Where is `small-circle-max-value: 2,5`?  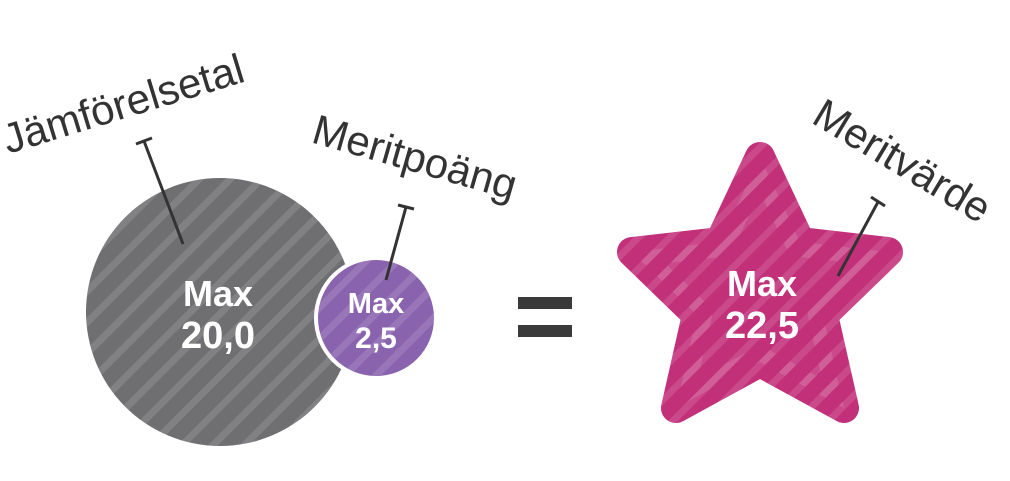 small-circle-max-value: 2,5 is located at coordinates (376, 338).